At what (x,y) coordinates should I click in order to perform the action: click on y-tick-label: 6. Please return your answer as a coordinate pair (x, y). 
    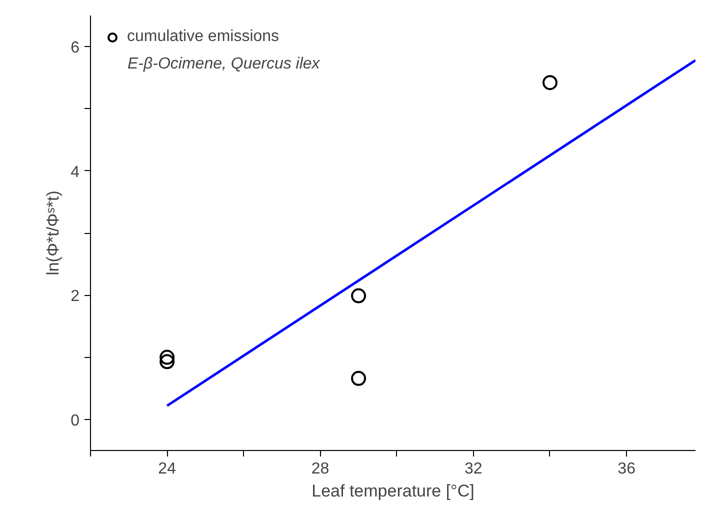
    Looking at the image, I should click on (75, 48).